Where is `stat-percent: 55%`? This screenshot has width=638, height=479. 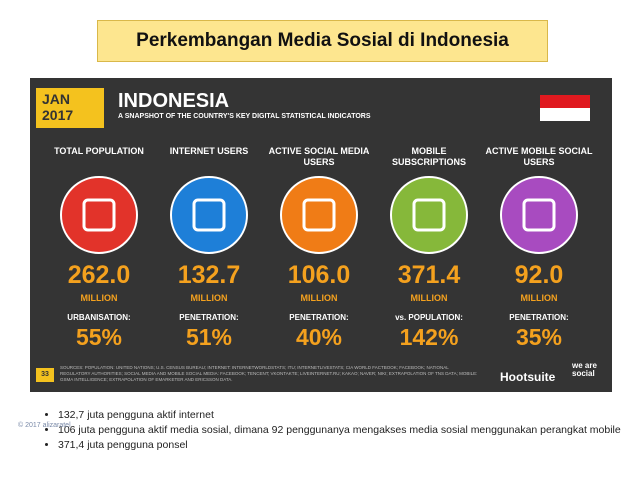
stat-percent: 55% is located at coordinates (99, 337).